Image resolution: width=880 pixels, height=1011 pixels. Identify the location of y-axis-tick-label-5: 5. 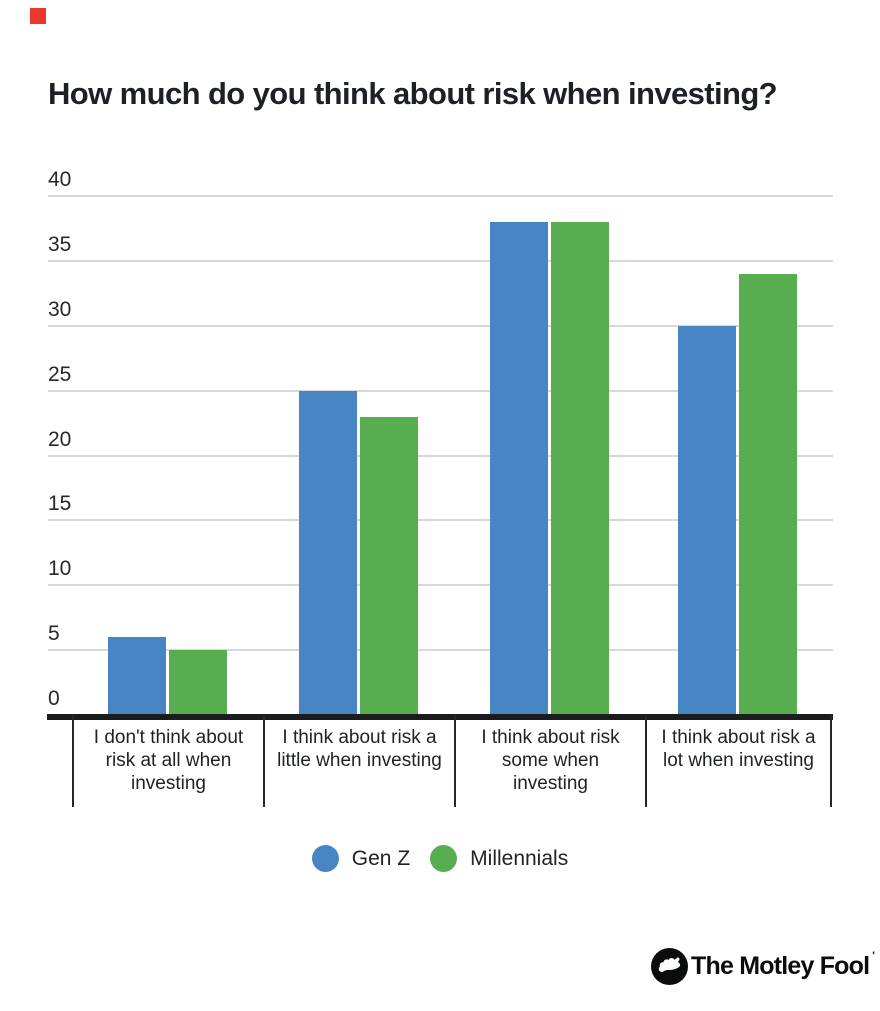
(54, 634).